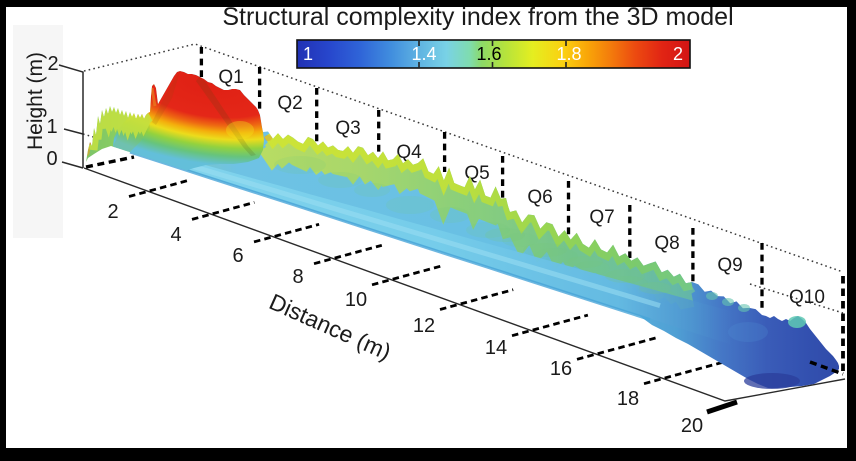 The width and height of the screenshot is (856, 461). What do you see at coordinates (568, 54) in the screenshot?
I see `svg-text: 1.8` at bounding box center [568, 54].